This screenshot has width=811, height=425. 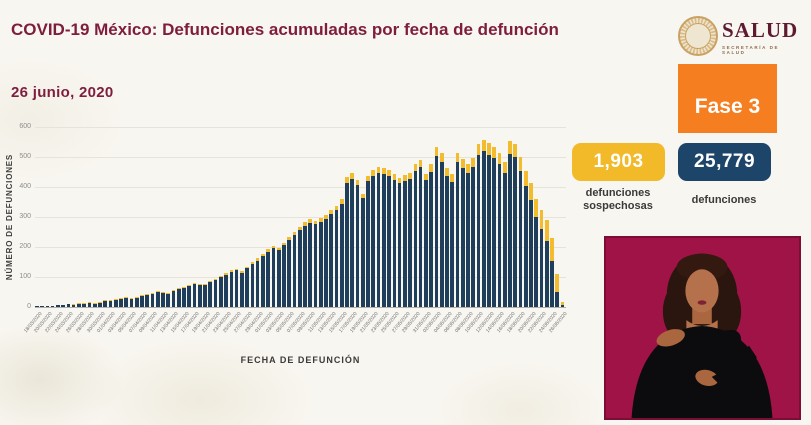 I want to click on confirmed-deaths-value: 25,779, so click(x=724, y=162).